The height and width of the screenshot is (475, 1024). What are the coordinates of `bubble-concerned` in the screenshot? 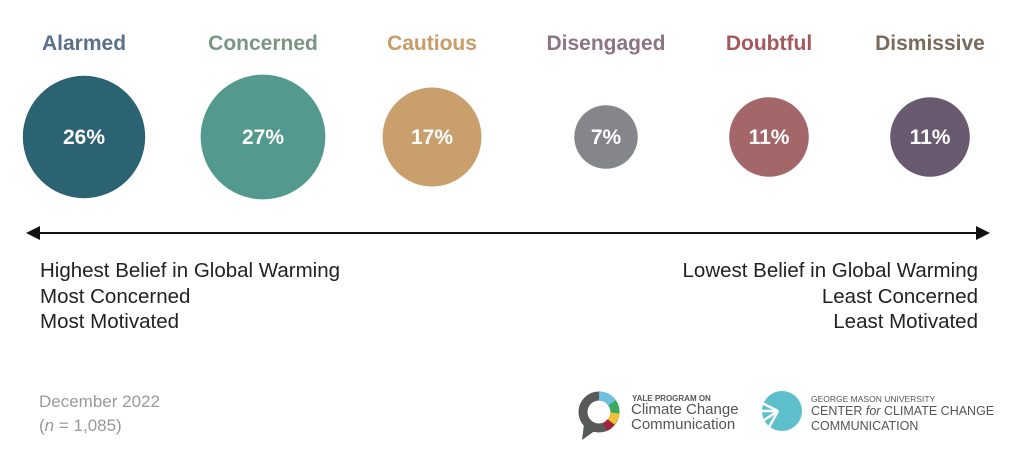 It's located at (263, 137).